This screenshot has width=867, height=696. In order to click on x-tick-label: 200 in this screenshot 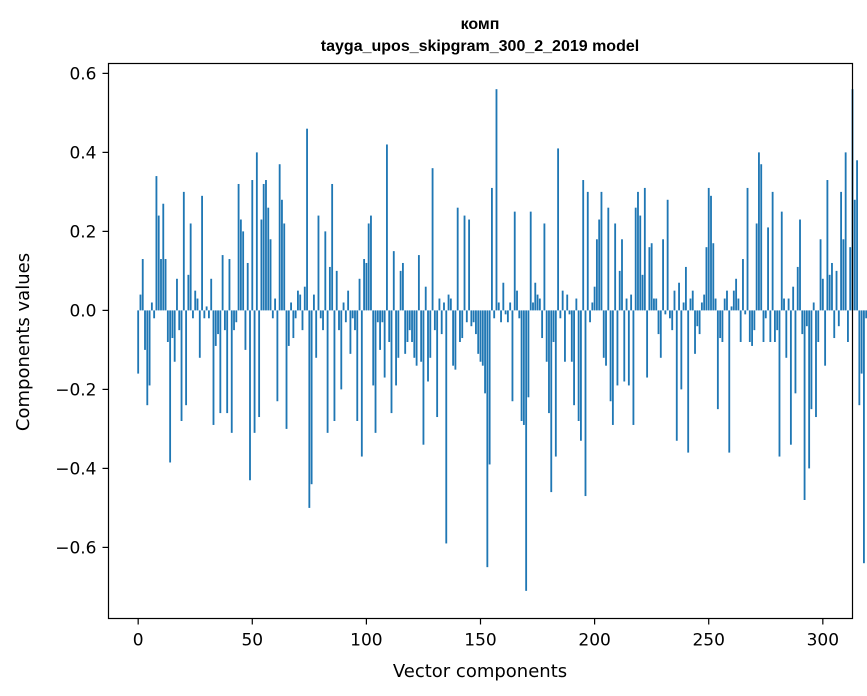, I will do `click(594, 641)`.